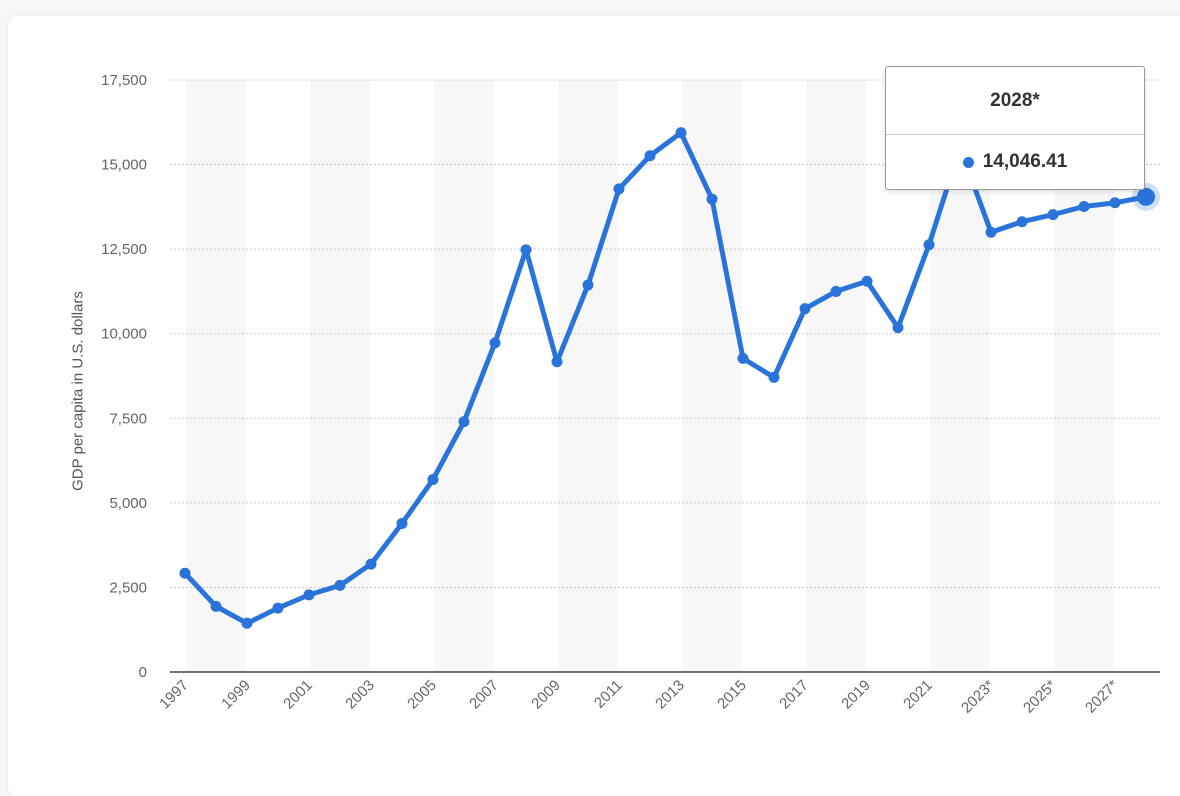 This screenshot has height=796, width=1180. I want to click on y-tick-label: 12,500, so click(124, 249).